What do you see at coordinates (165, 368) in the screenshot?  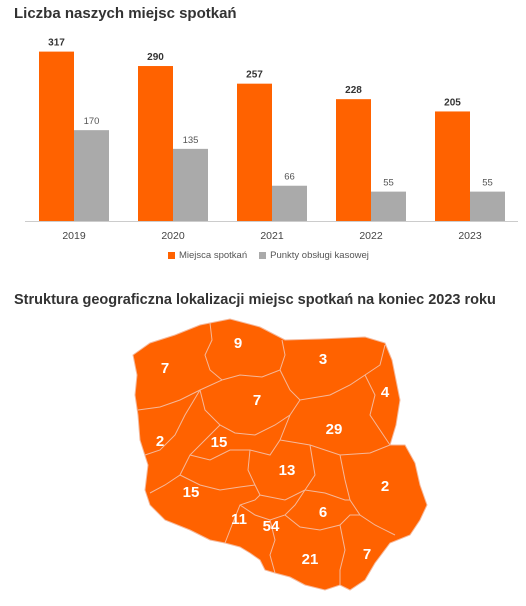 I see `map-value-zachodniopomorskie: 7` at bounding box center [165, 368].